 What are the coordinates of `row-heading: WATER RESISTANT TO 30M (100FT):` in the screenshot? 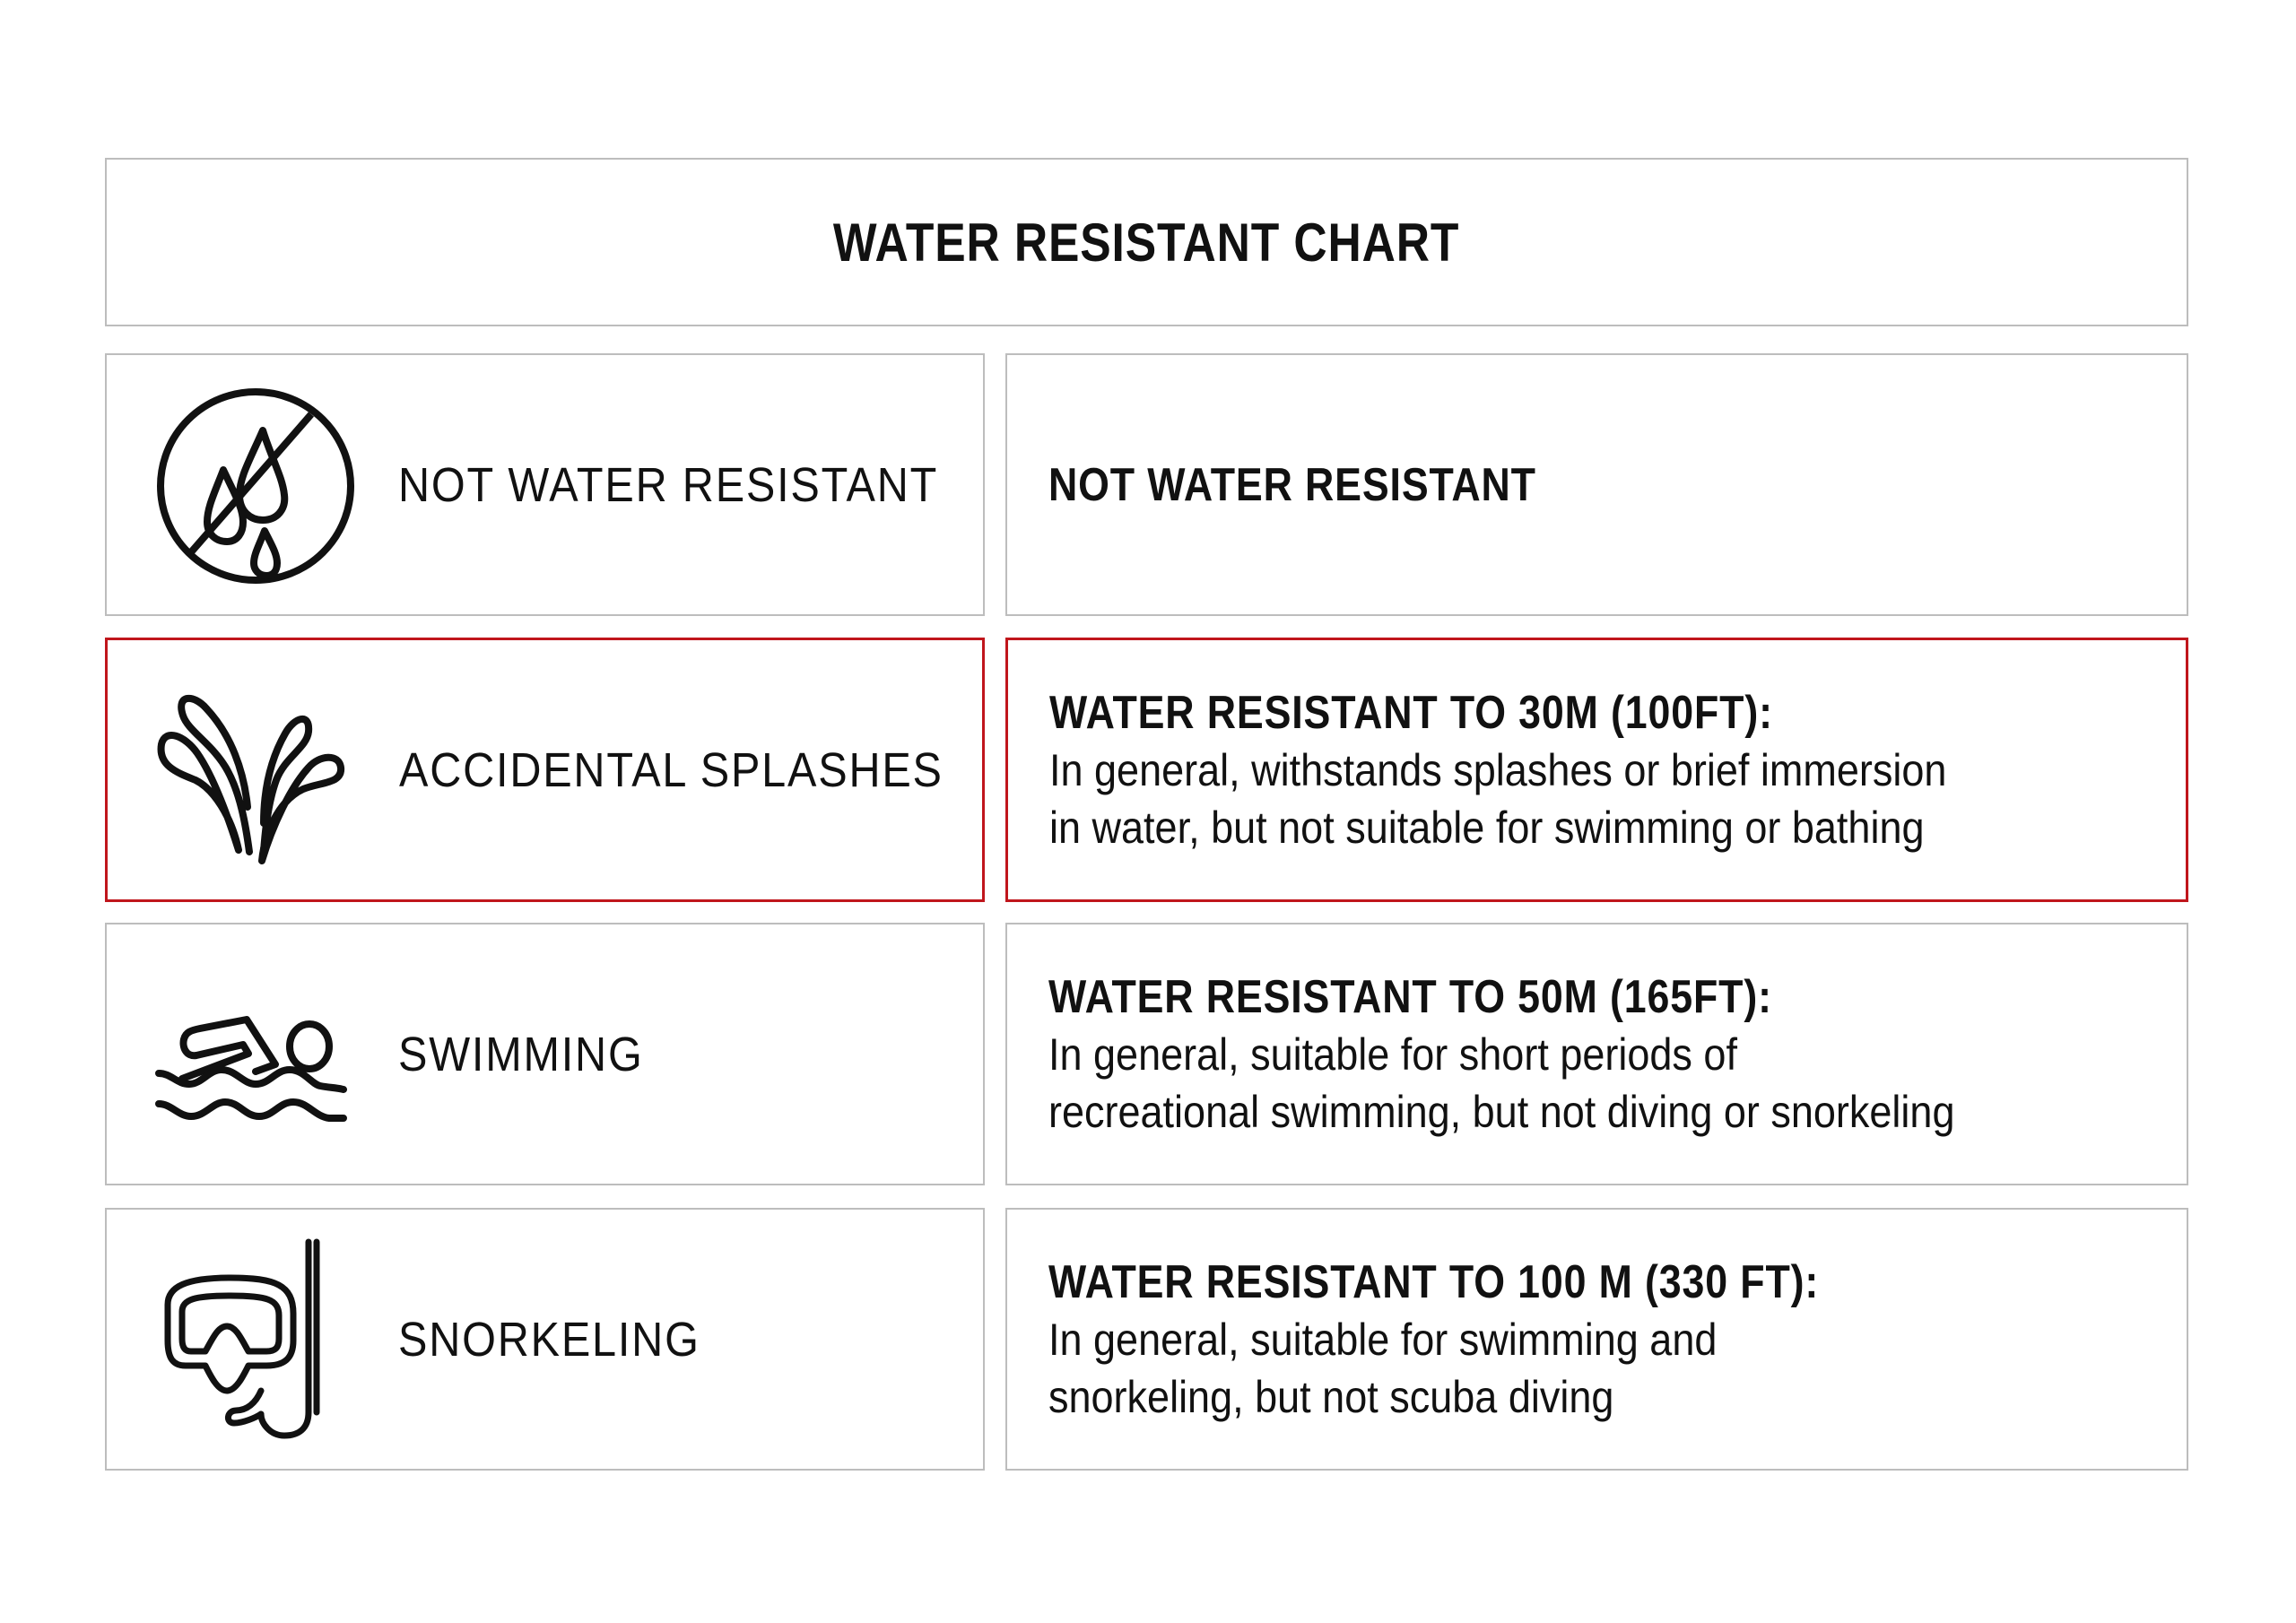 It's located at (1411, 712).